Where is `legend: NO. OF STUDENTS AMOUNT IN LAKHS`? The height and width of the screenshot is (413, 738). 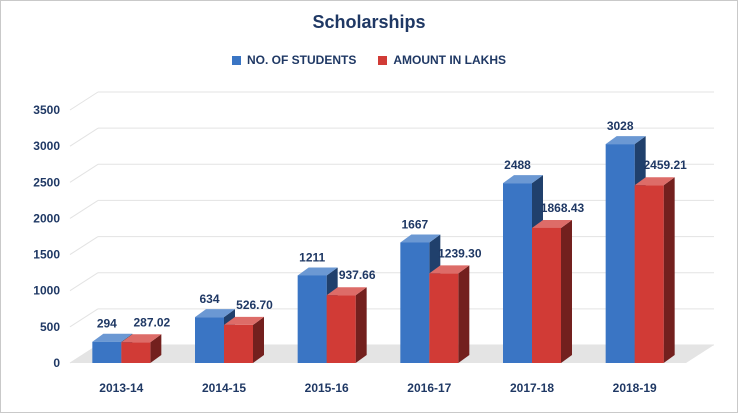 legend: NO. OF STUDENTS AMOUNT IN LAKHS is located at coordinates (369, 60).